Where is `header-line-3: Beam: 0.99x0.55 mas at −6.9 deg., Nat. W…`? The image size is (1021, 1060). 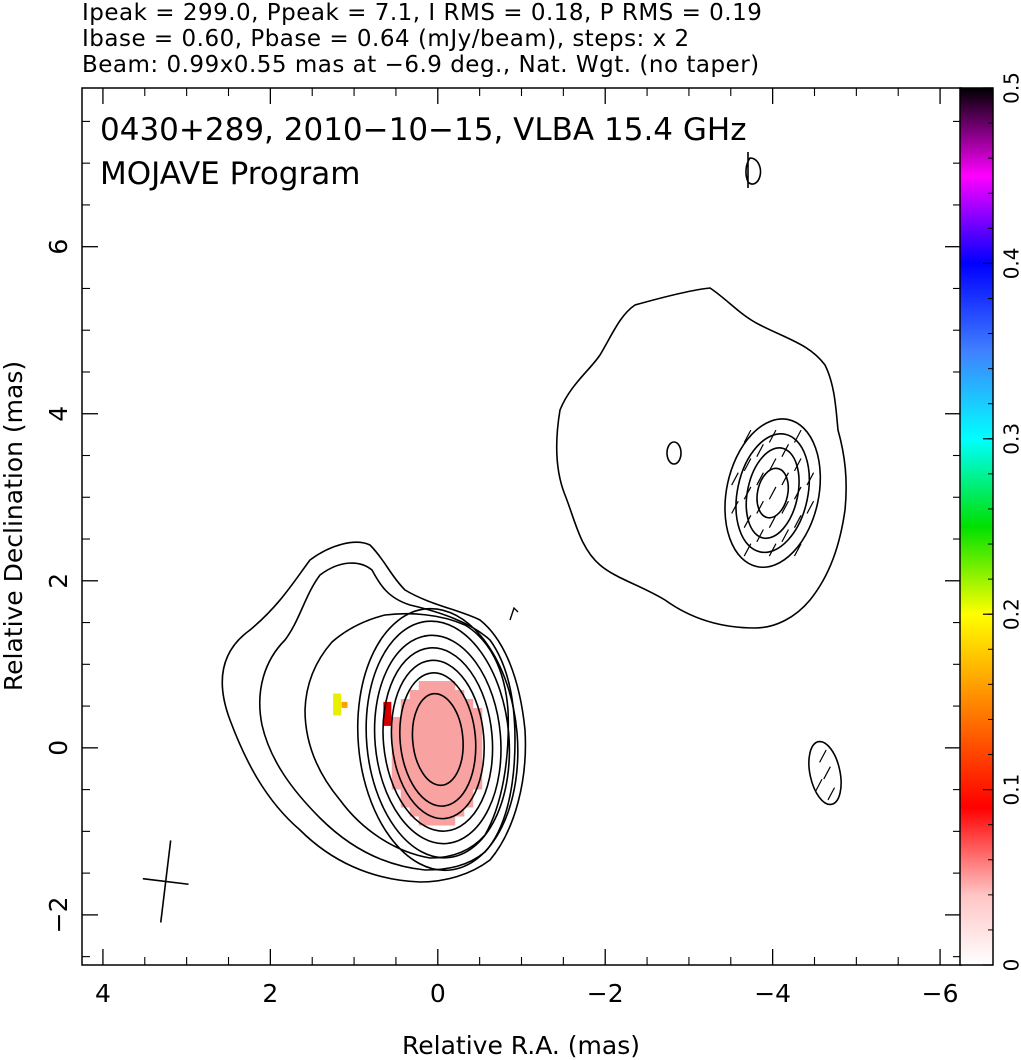 header-line-3: Beam: 0.99x0.55 mas at −6.9 deg., Nat. W… is located at coordinates (421, 65).